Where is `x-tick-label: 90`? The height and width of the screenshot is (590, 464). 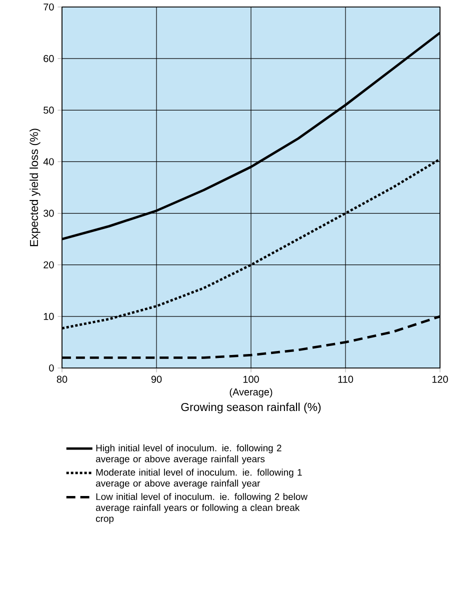
x-tick-label: 90 is located at coordinates (156, 379).